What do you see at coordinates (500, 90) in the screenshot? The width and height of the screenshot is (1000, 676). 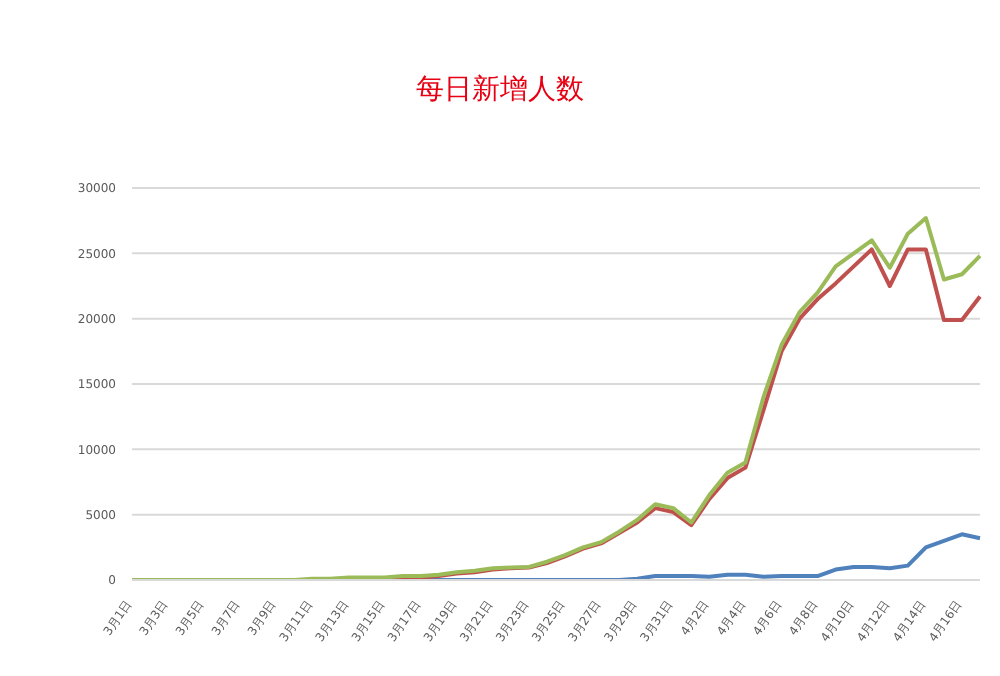 I see `chart-title: 每日新增人数` at bounding box center [500, 90].